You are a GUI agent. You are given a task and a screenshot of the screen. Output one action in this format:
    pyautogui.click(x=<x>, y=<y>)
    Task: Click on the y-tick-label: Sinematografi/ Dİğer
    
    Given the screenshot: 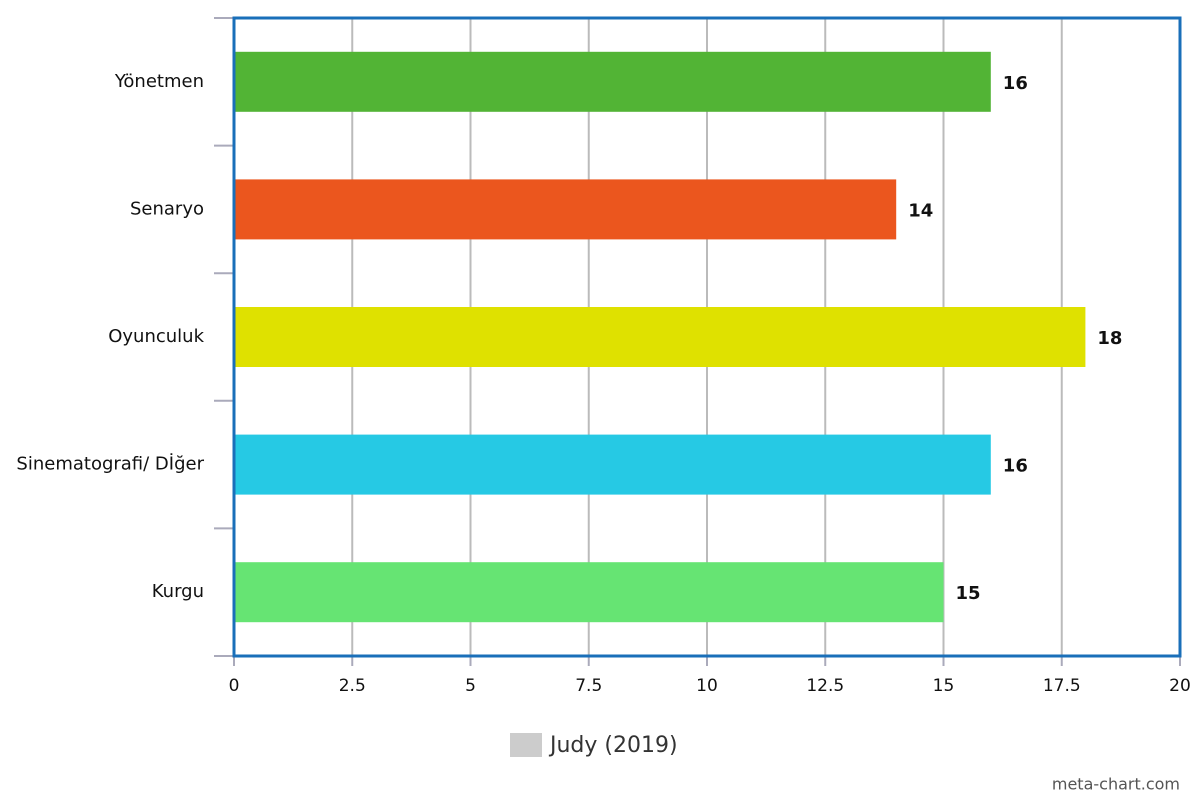 What is the action you would take?
    pyautogui.click(x=110, y=464)
    